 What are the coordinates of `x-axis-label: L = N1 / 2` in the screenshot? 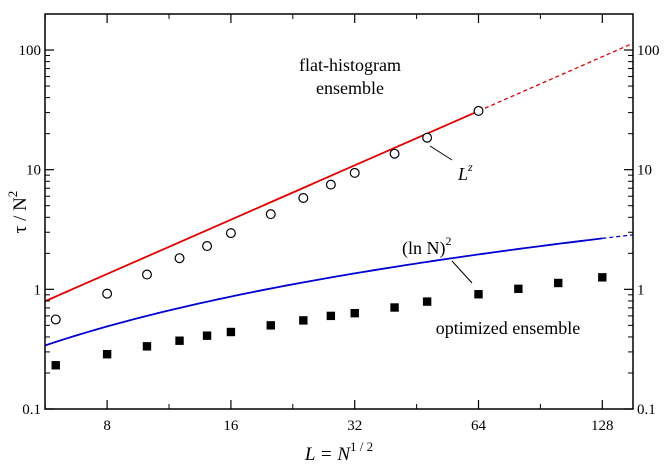 It's located at (338, 452).